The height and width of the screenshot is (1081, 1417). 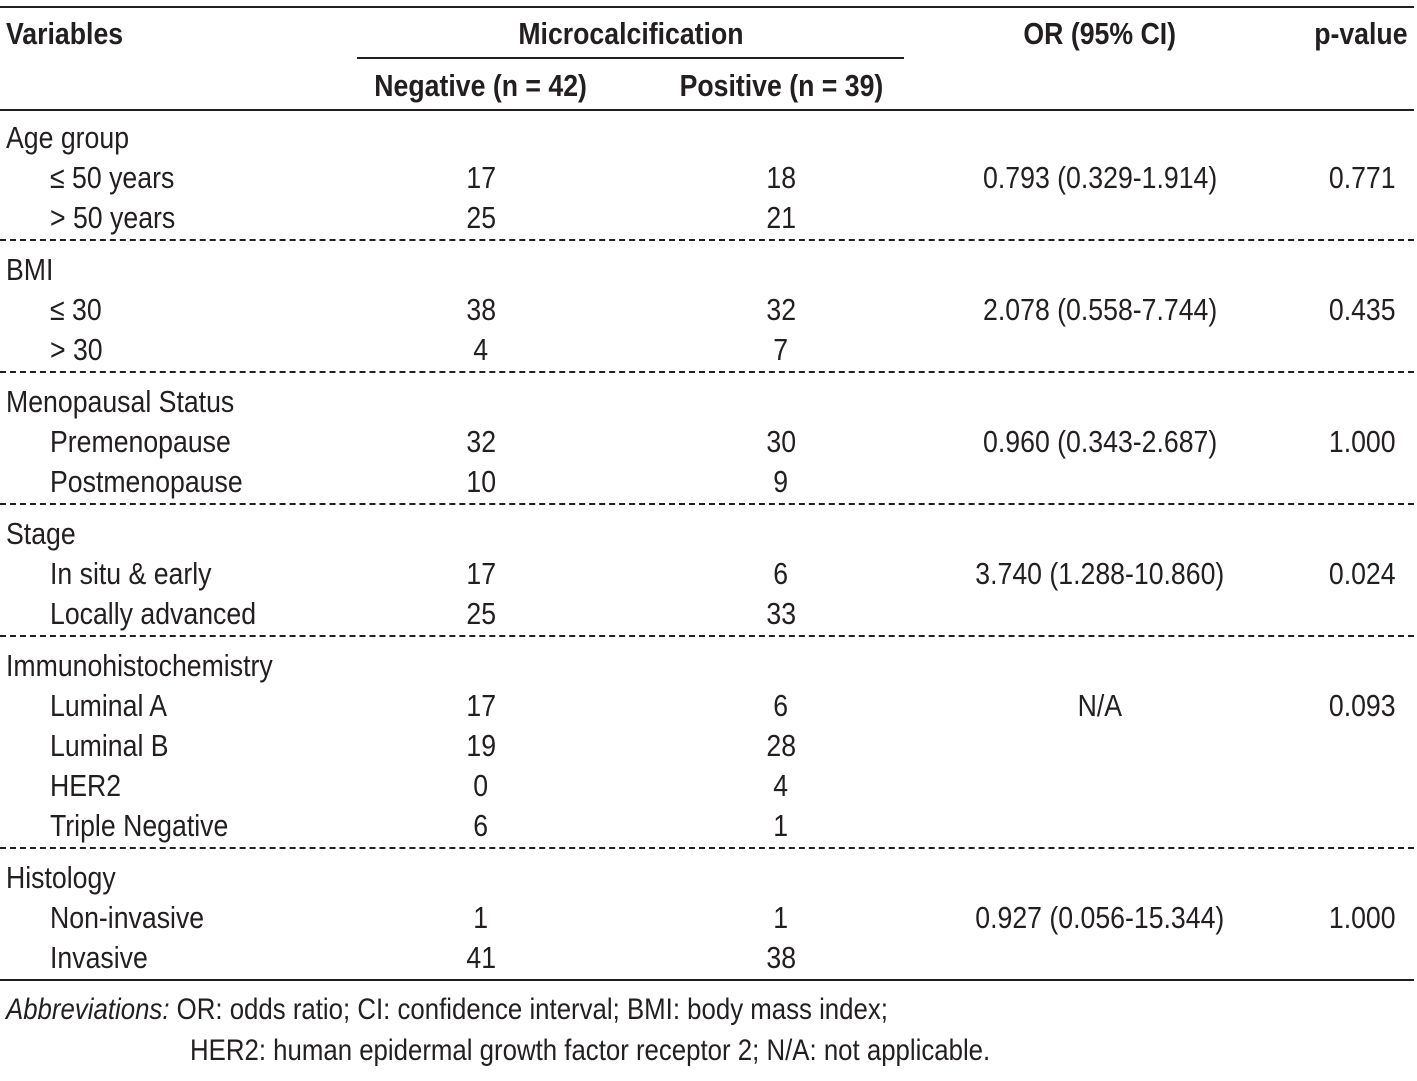 What do you see at coordinates (1100, 917) in the screenshot?
I see `odds-ratio-ci: 0.927 (0.056-15.344)` at bounding box center [1100, 917].